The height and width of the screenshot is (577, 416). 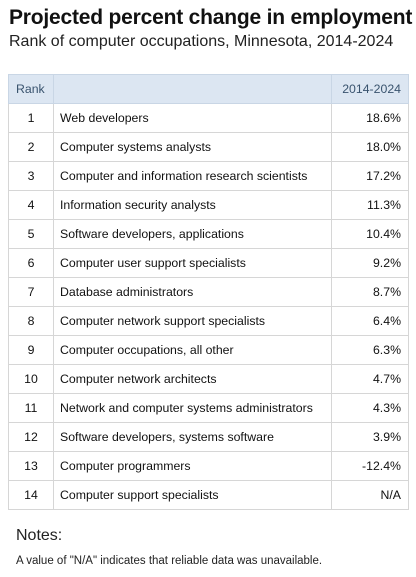 I want to click on occupation-cell: Software developers, systems software, so click(x=192, y=437).